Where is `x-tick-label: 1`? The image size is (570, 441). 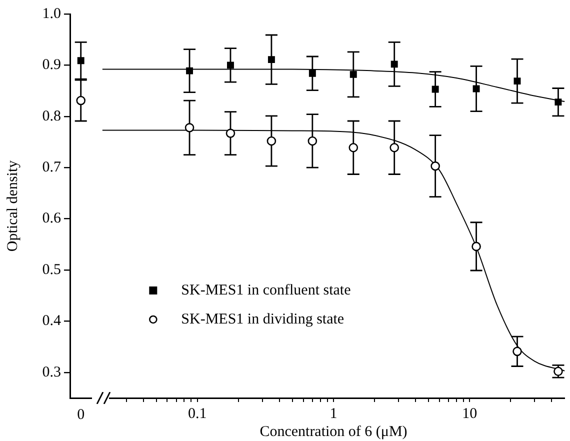
x-tick-label: 1 is located at coordinates (334, 414).